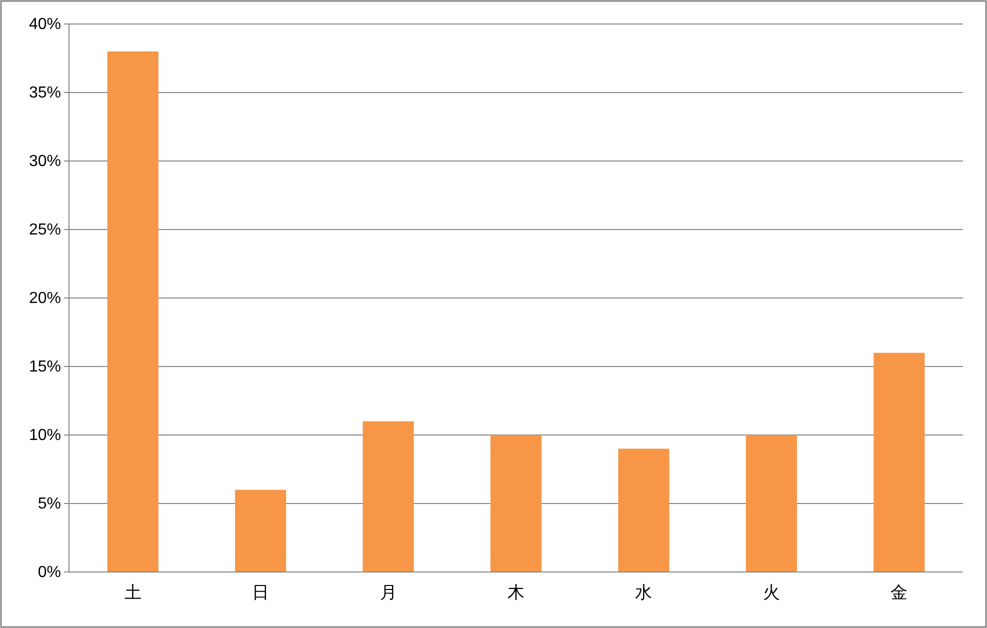  What do you see at coordinates (44, 367) in the screenshot?
I see `y-tick-label: 15%` at bounding box center [44, 367].